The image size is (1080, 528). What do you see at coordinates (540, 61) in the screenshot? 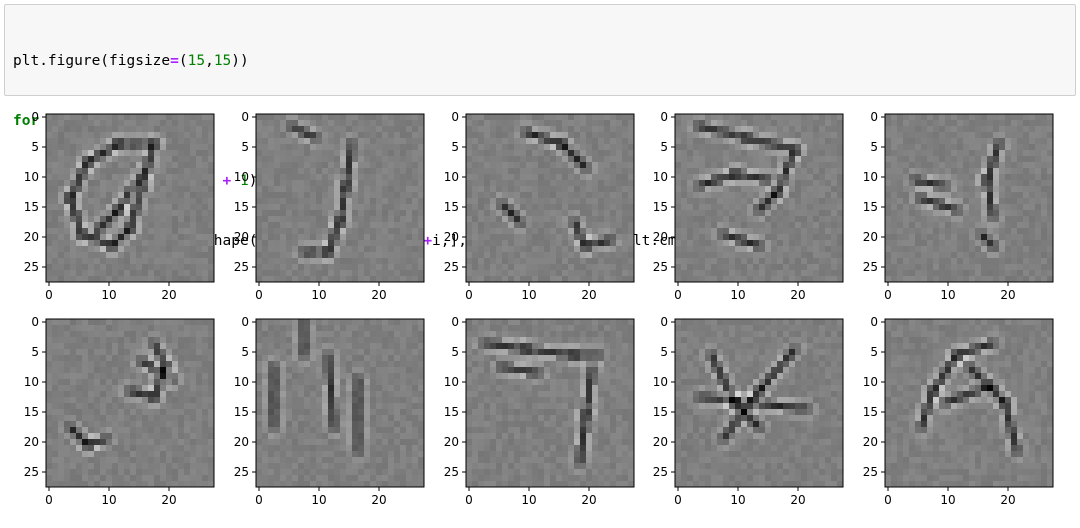
I see `code-line-1: plt.figure(figsize=(15,15))` at bounding box center [540, 61].